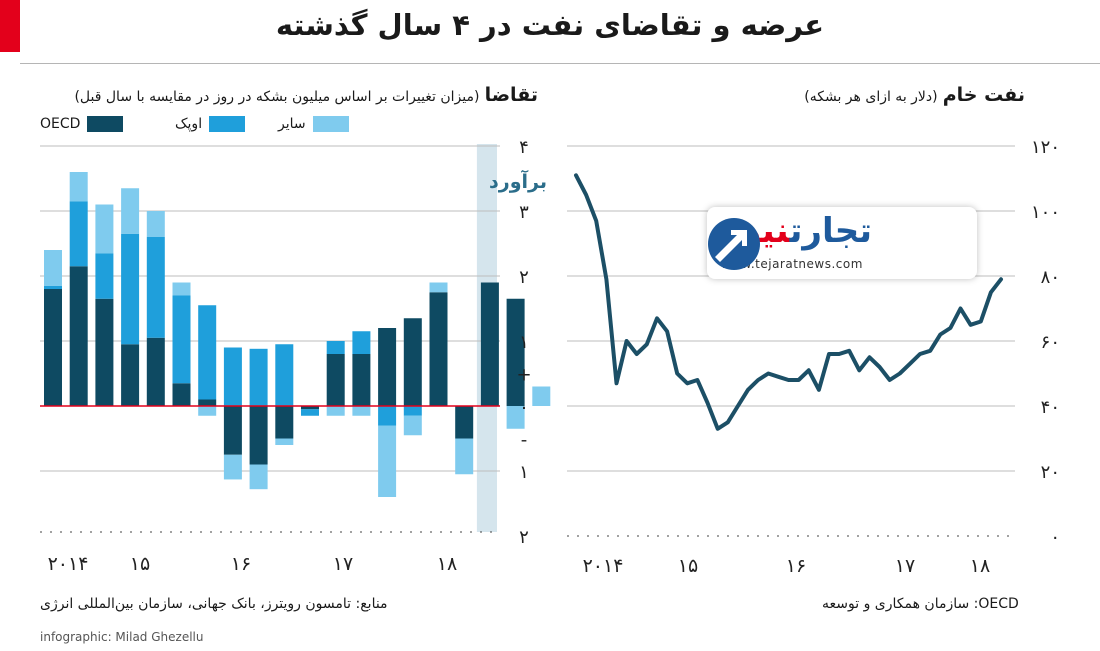 This screenshot has width=1100, height=651. What do you see at coordinates (60, 124) in the screenshot?
I see `legend-label-oecd: OECD` at bounding box center [60, 124].